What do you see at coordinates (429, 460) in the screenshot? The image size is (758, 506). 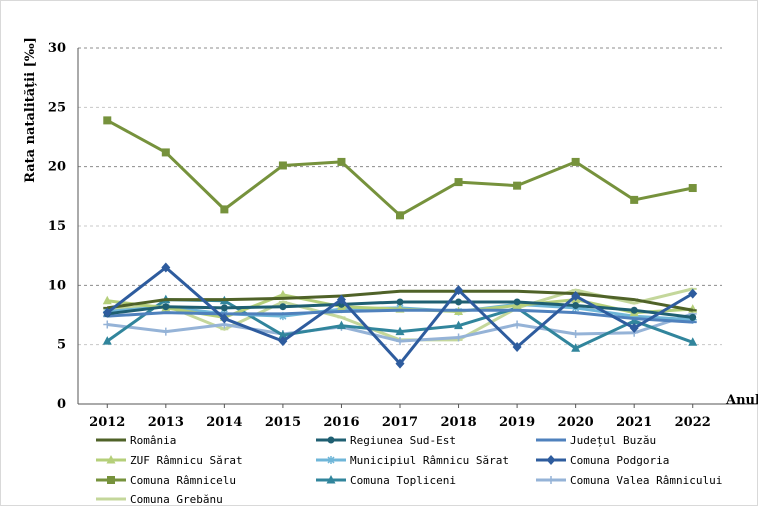 I see `legend-label: Municipiul Râmnicu Sărat` at bounding box center [429, 460].